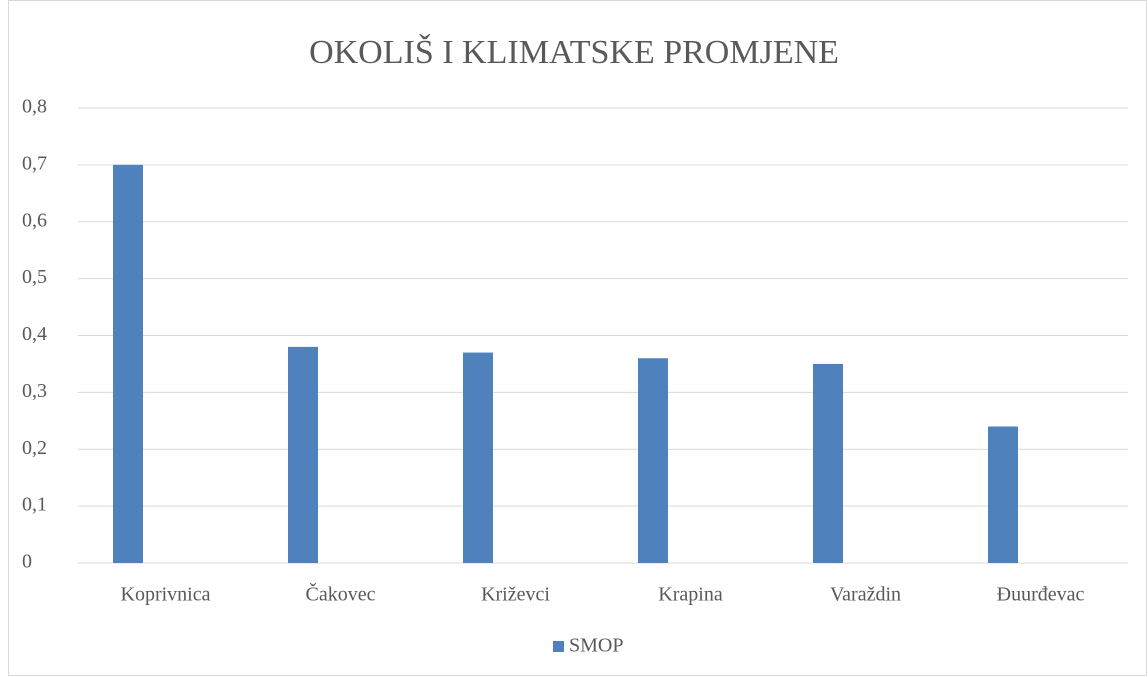 The height and width of the screenshot is (677, 1148). Describe the element at coordinates (34, 505) in the screenshot. I see `y-tick-label: 0,1` at that location.